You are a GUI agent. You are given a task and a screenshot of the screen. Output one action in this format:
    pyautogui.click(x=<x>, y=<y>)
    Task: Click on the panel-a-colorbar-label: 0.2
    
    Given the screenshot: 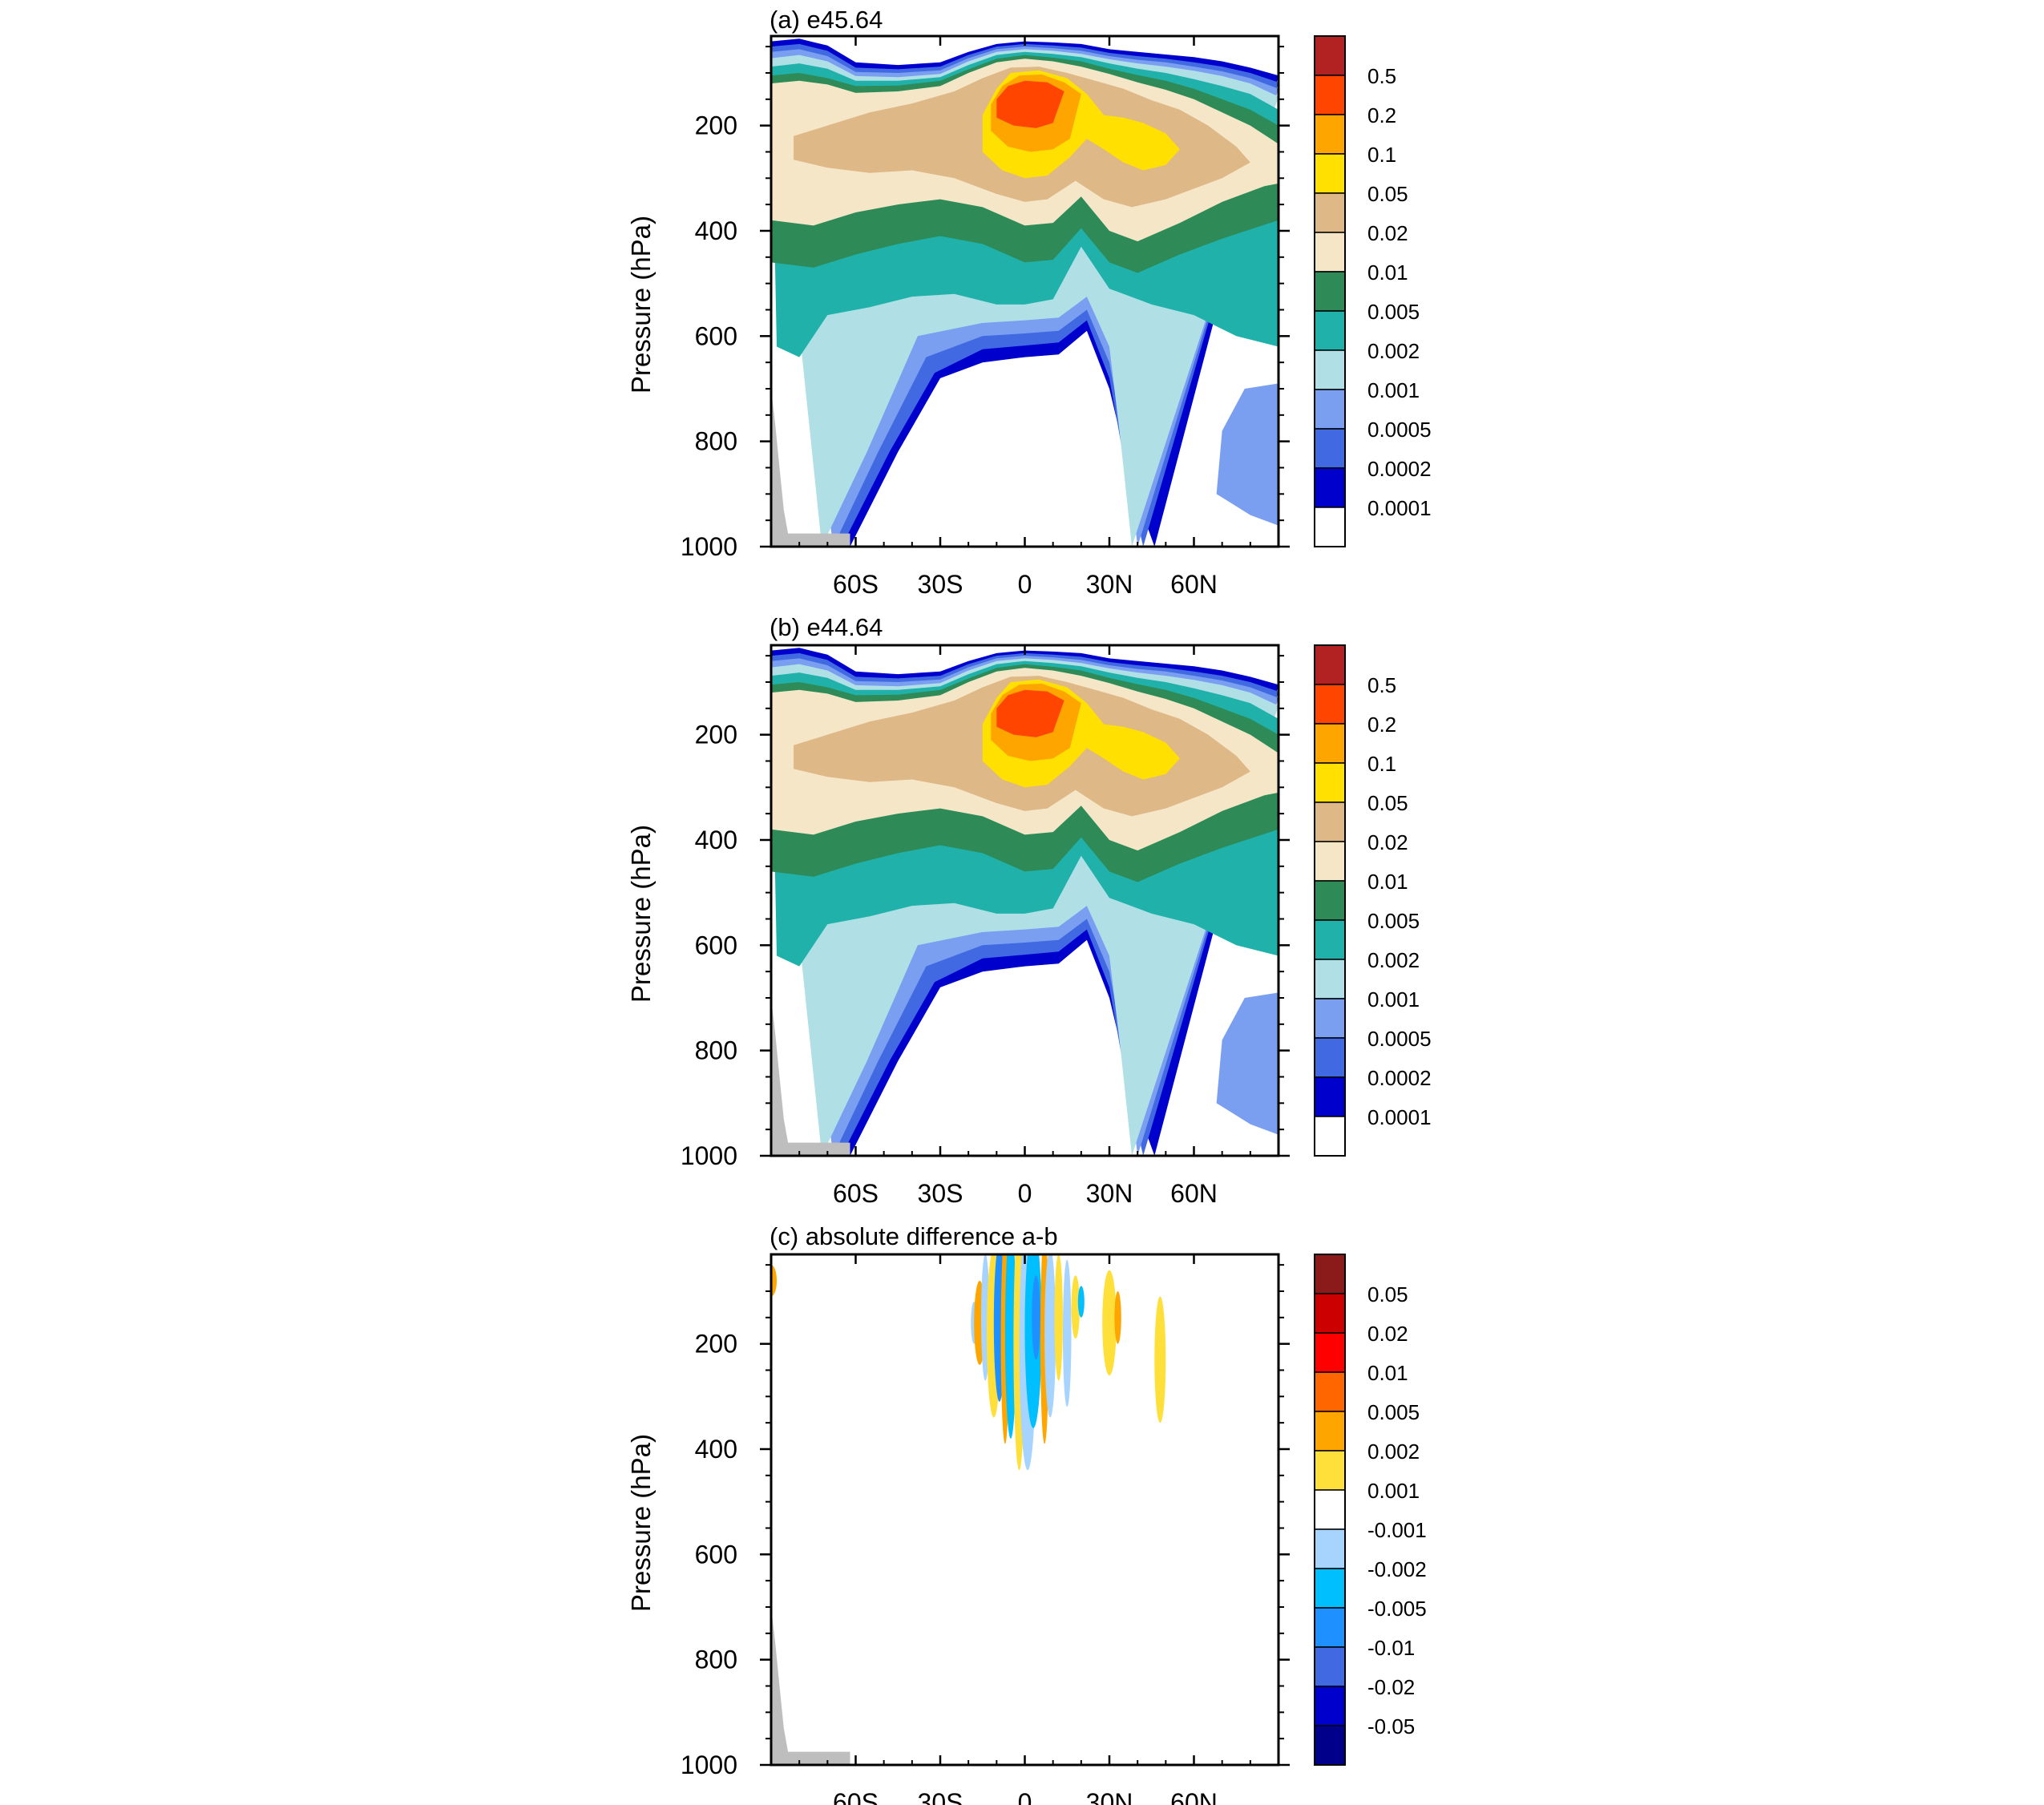 What is the action you would take?
    pyautogui.click(x=1381, y=115)
    